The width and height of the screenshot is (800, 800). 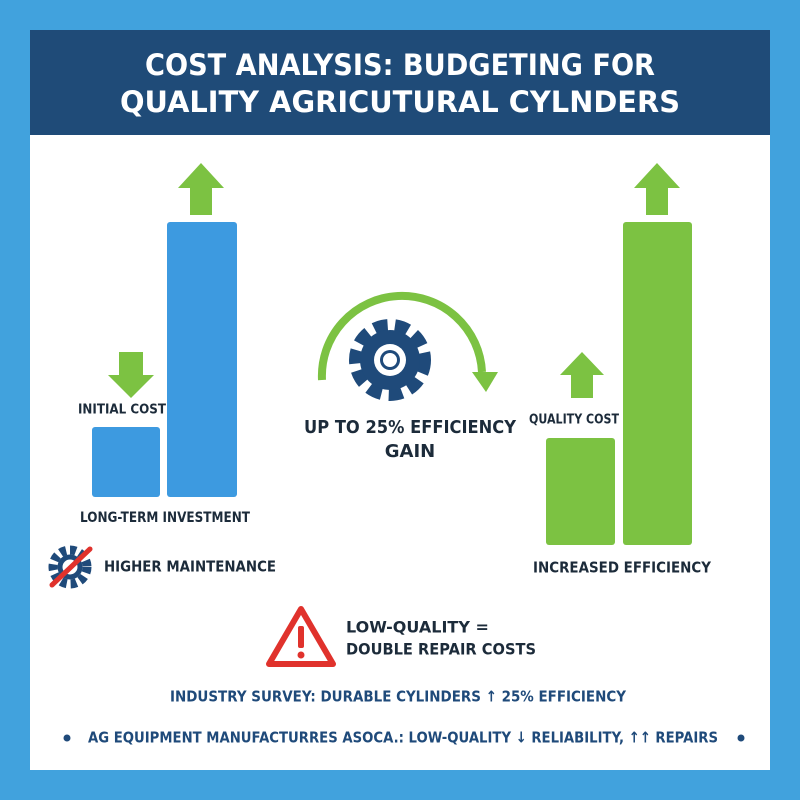 What do you see at coordinates (410, 427) in the screenshot?
I see `gain-line: UP TO 25% EFFICIENCY` at bounding box center [410, 427].